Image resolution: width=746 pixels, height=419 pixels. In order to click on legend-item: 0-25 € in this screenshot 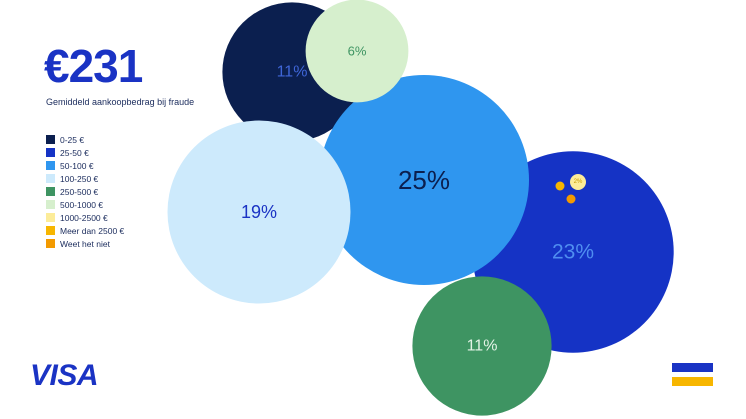, I will do `click(85, 139)`.